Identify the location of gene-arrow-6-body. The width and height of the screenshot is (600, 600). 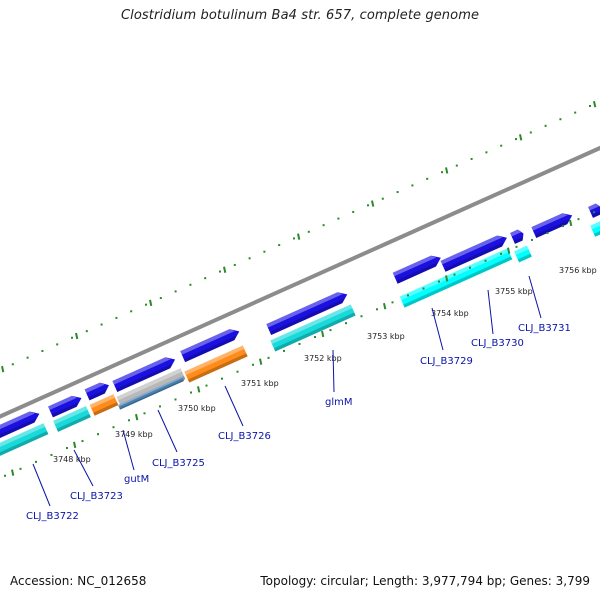
(307, 314).